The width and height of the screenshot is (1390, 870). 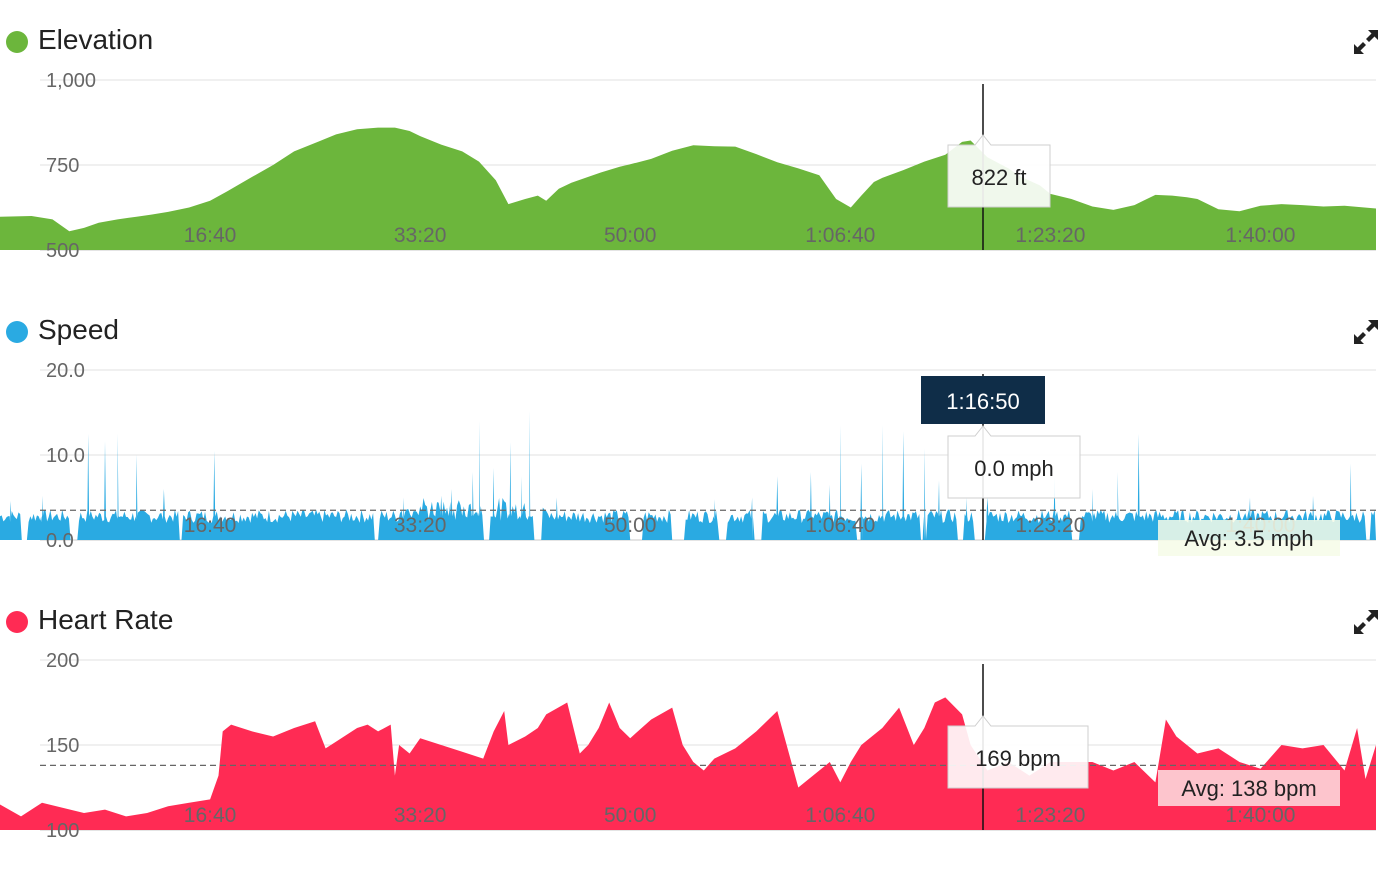 I want to click on cursor-time-badge, so click(x=983, y=400).